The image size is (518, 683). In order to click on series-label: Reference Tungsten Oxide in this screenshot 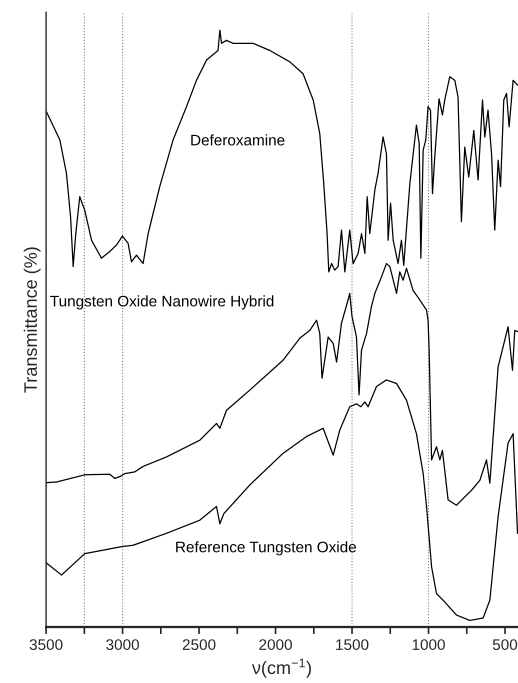, I will do `click(266, 548)`.